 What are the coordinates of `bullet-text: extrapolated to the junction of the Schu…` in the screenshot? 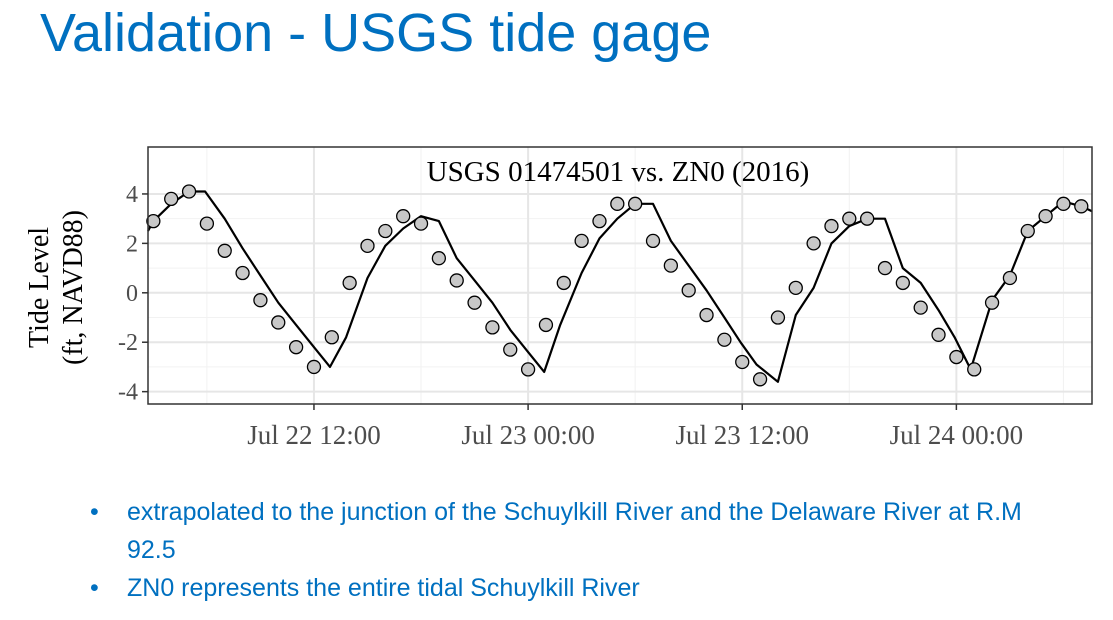 It's located at (574, 531).